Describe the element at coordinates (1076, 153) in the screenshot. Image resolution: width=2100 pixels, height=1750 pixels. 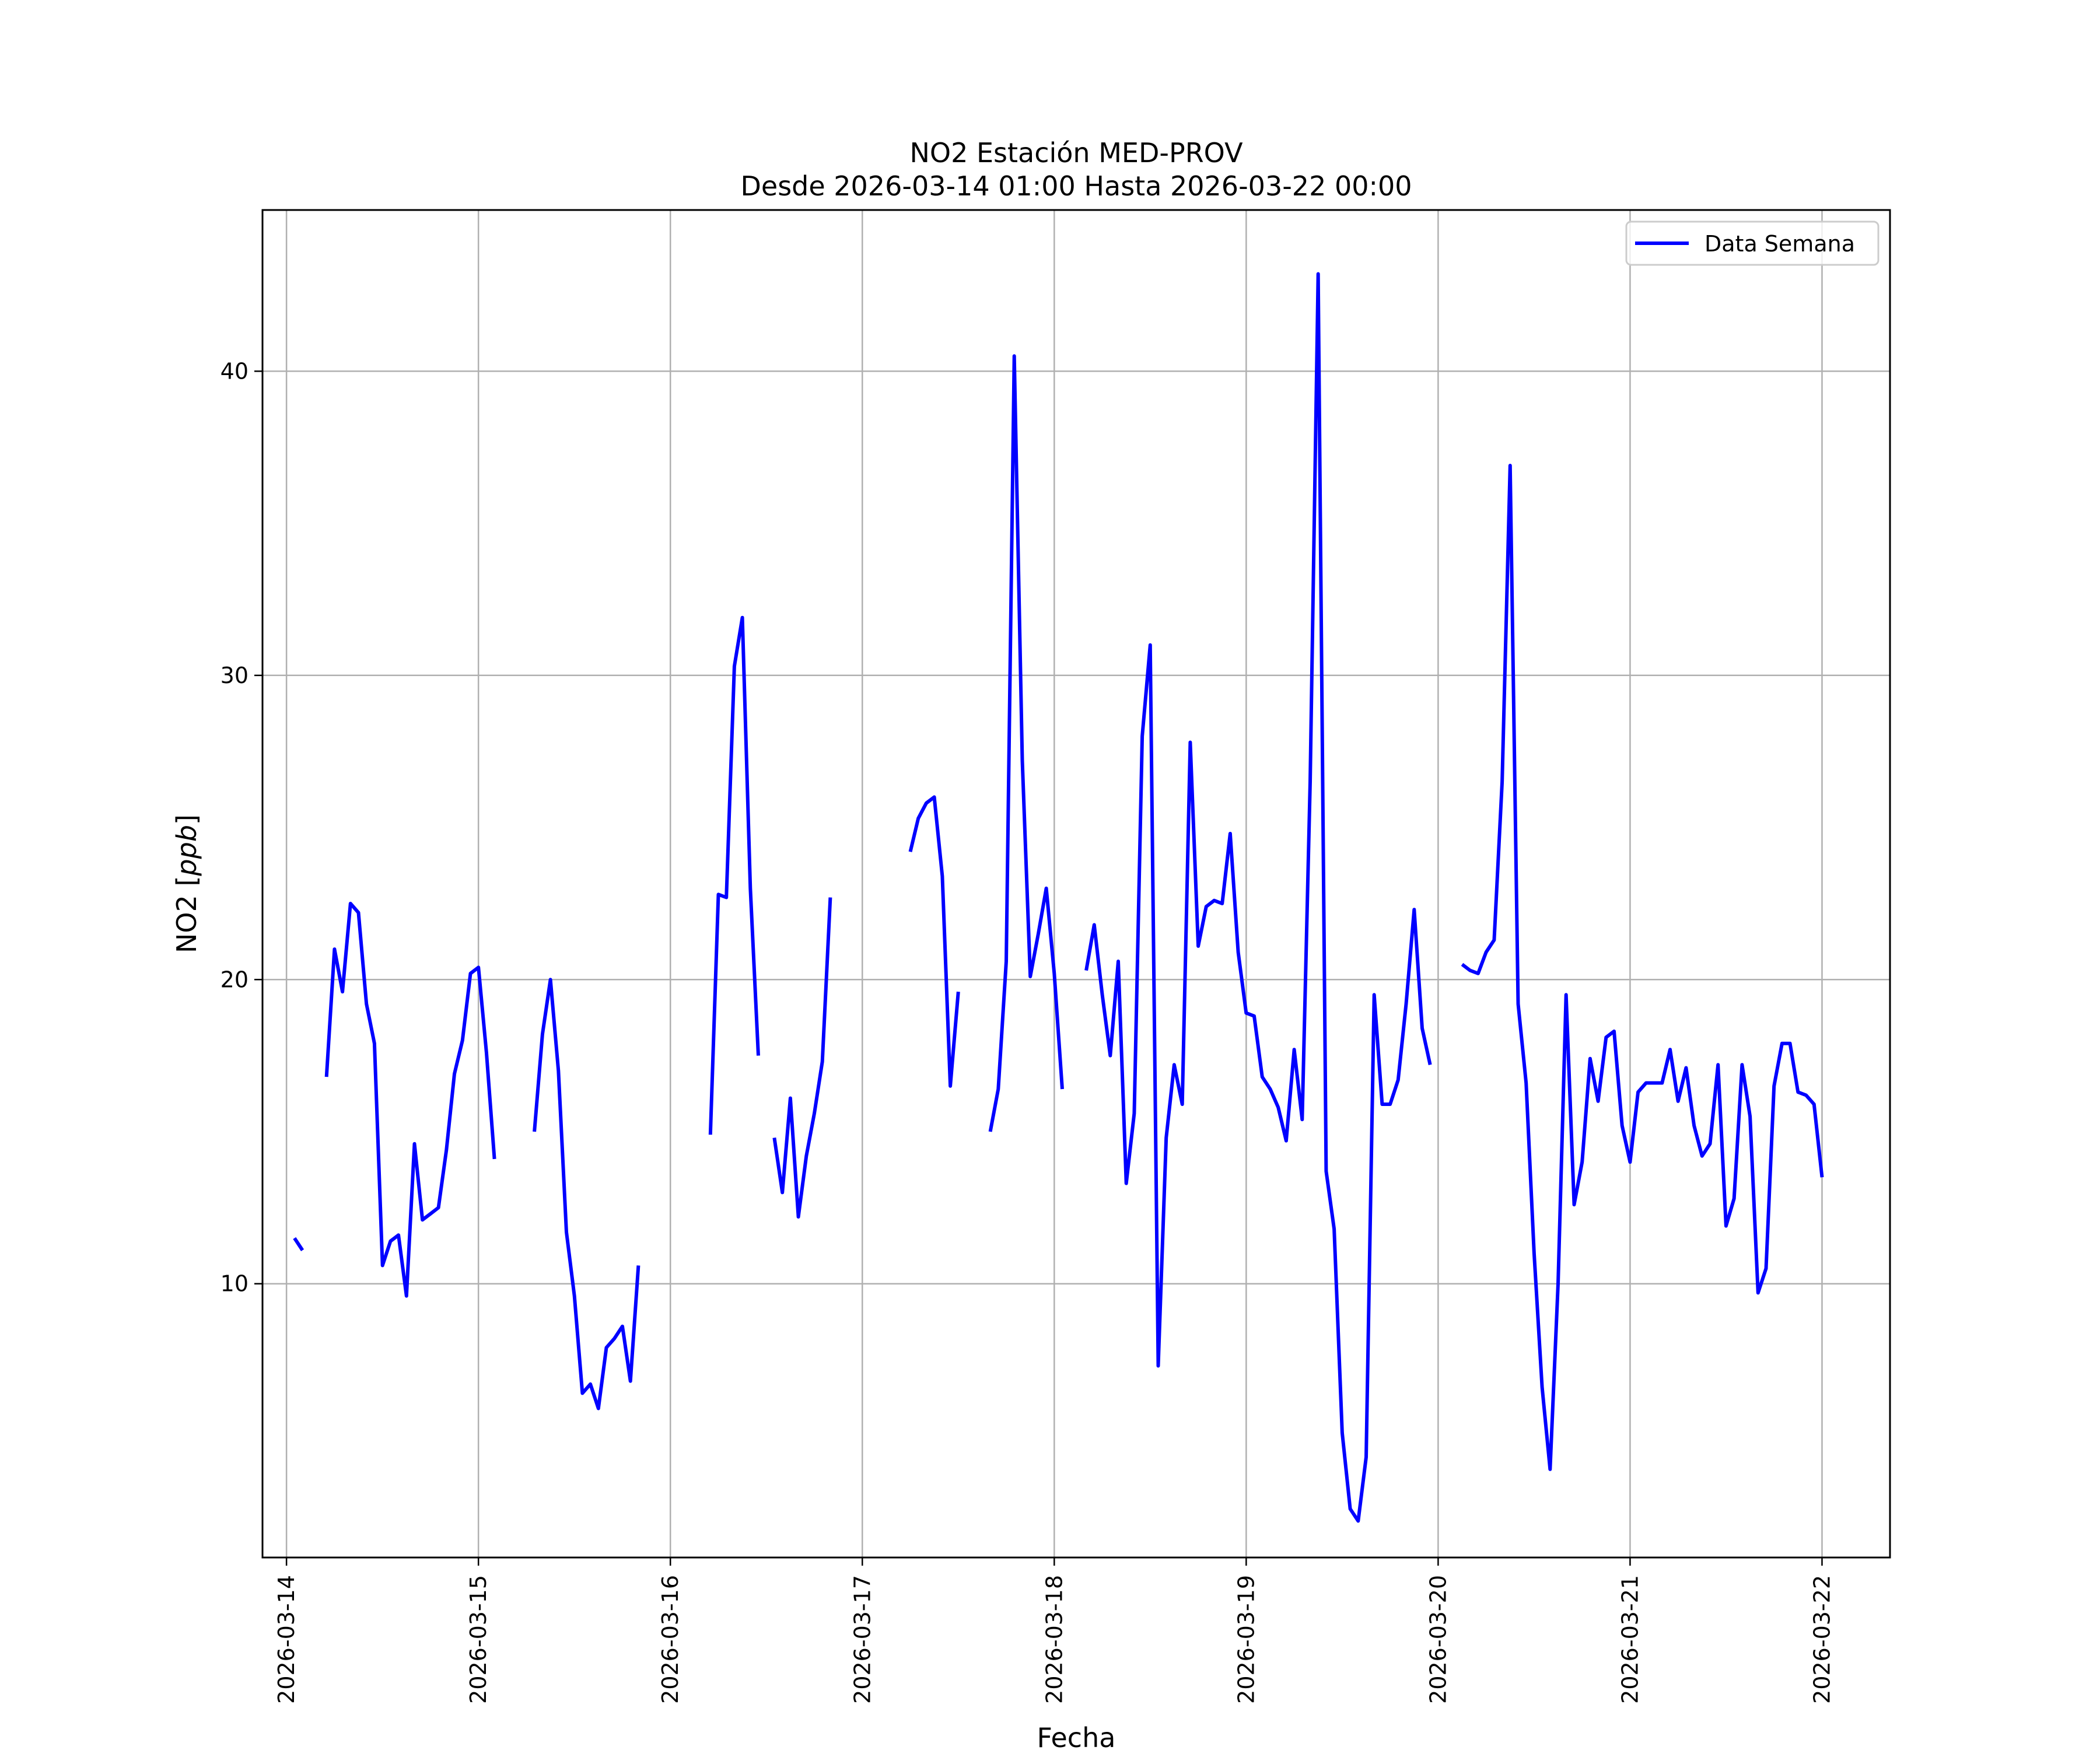
I see `chart-title: NO2 Estación MED-PROV` at that location.